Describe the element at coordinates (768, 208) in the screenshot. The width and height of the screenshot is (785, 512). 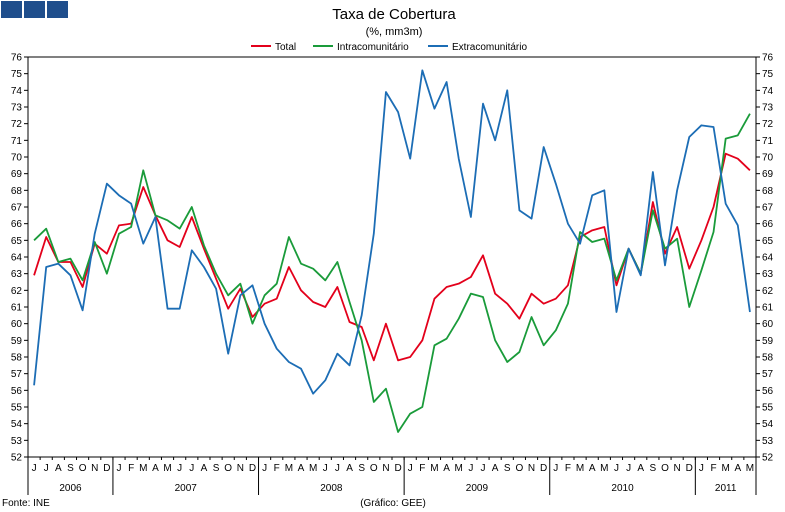
I see `y-tick-label-right: 67` at that location.